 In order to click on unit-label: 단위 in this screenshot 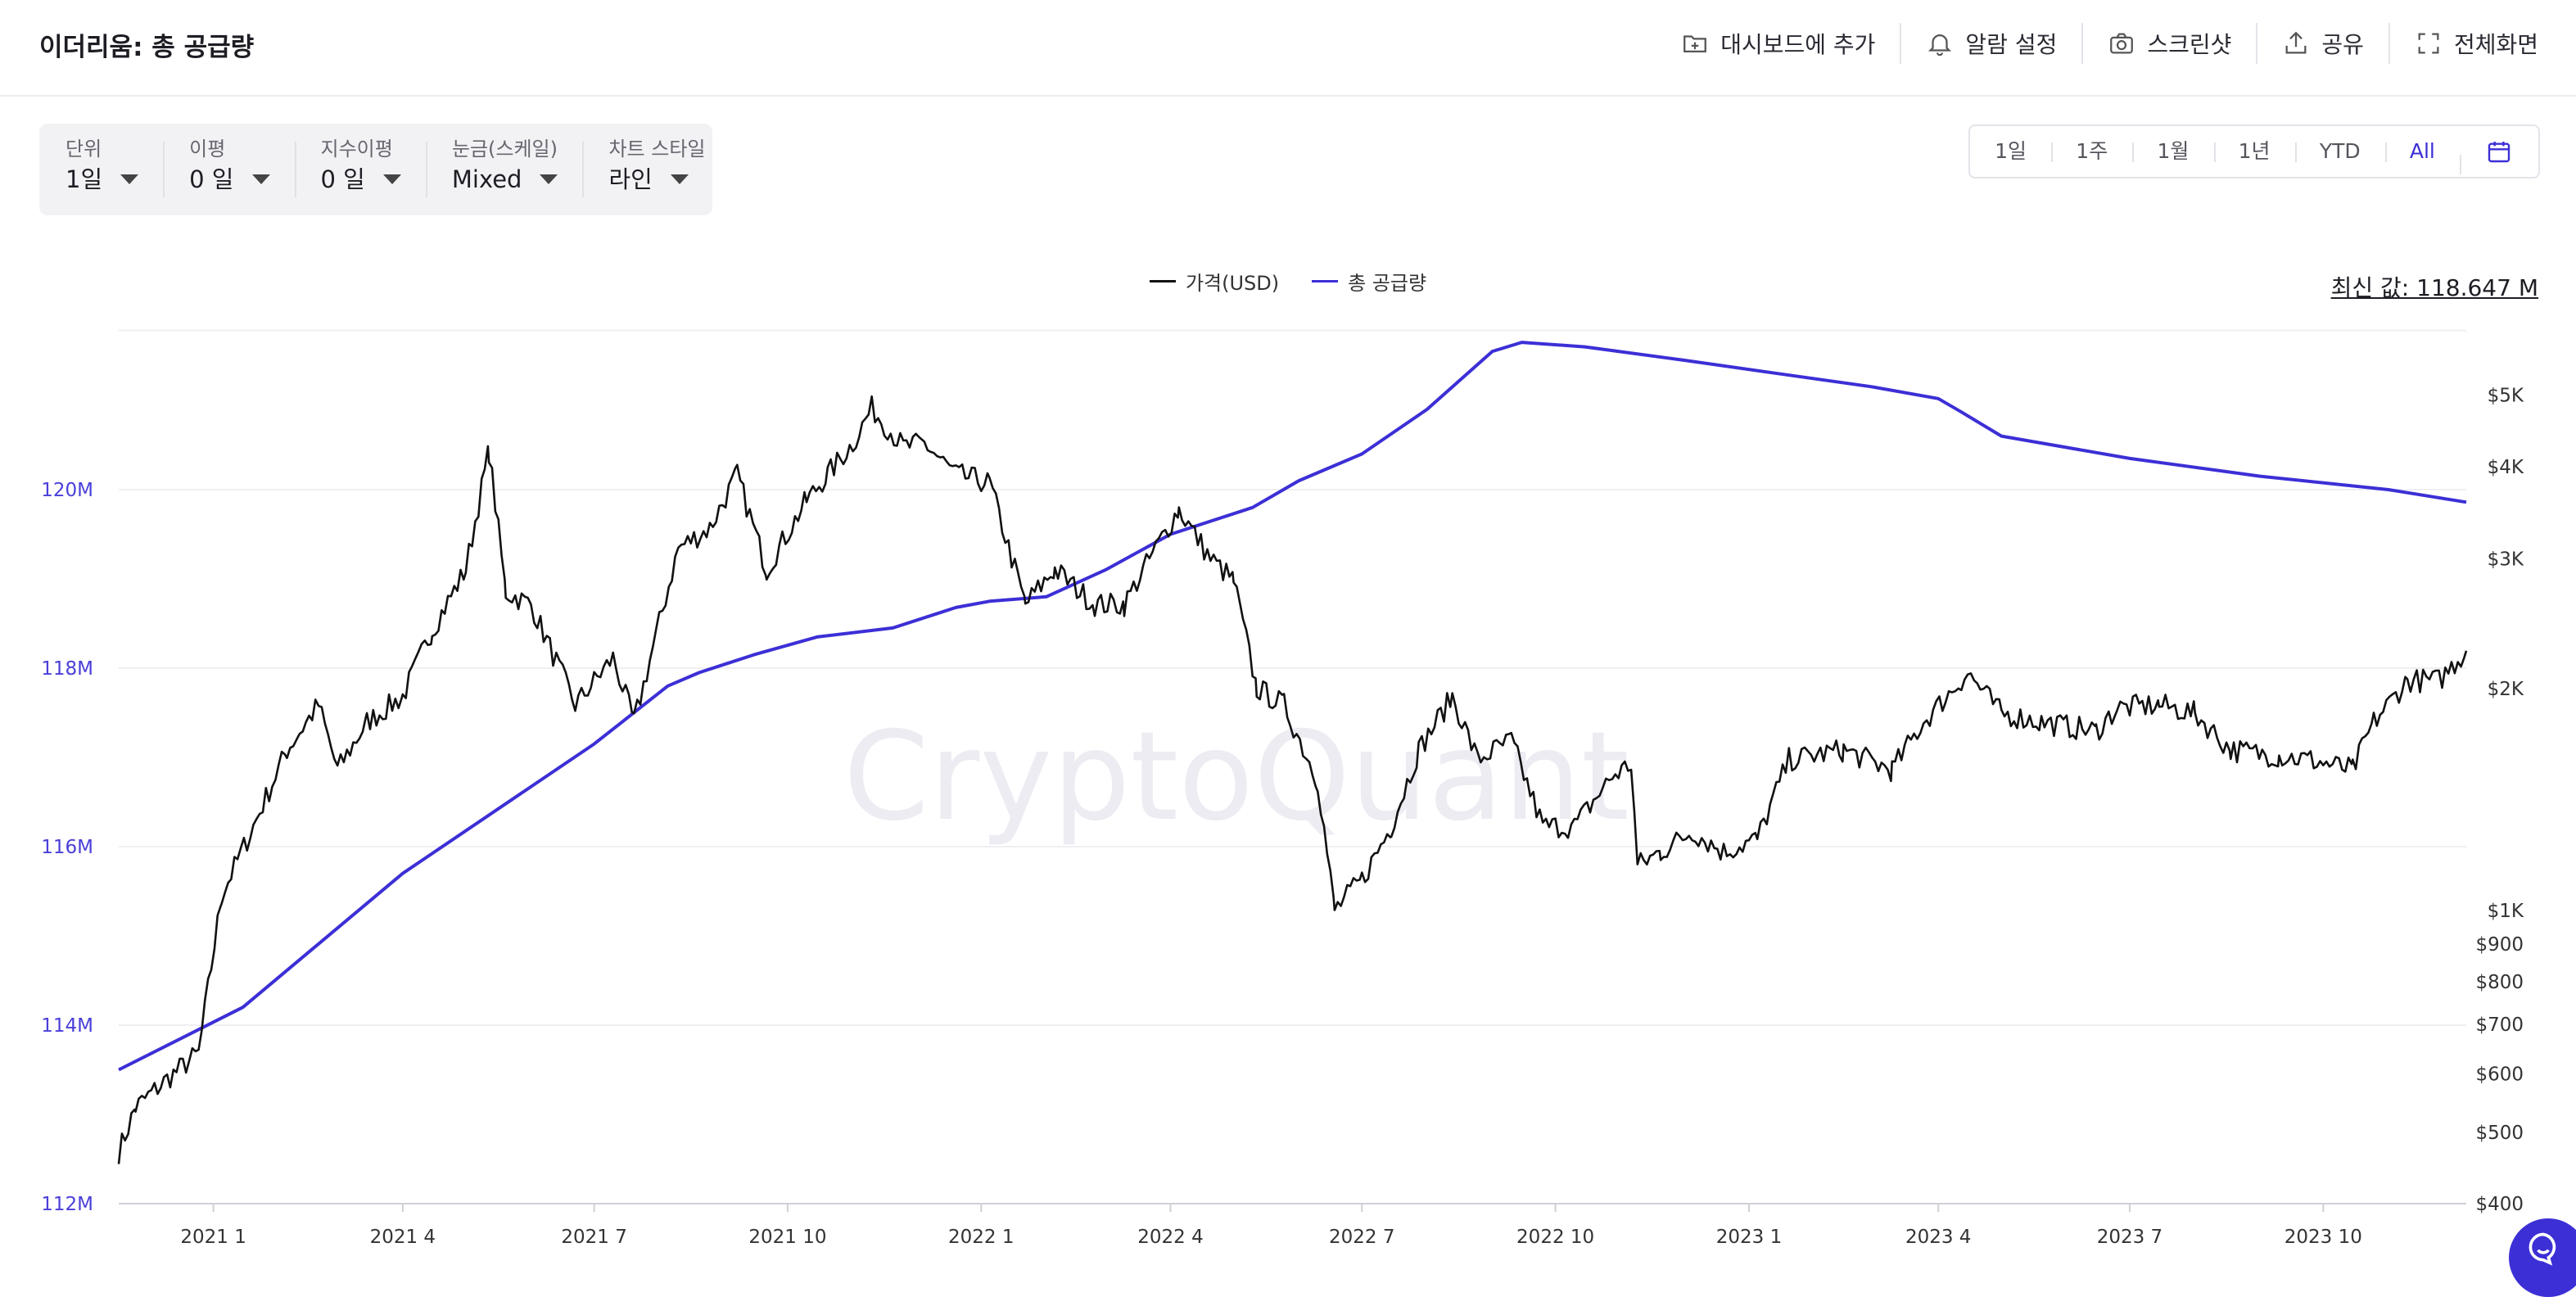, I will do `click(84, 149)`.